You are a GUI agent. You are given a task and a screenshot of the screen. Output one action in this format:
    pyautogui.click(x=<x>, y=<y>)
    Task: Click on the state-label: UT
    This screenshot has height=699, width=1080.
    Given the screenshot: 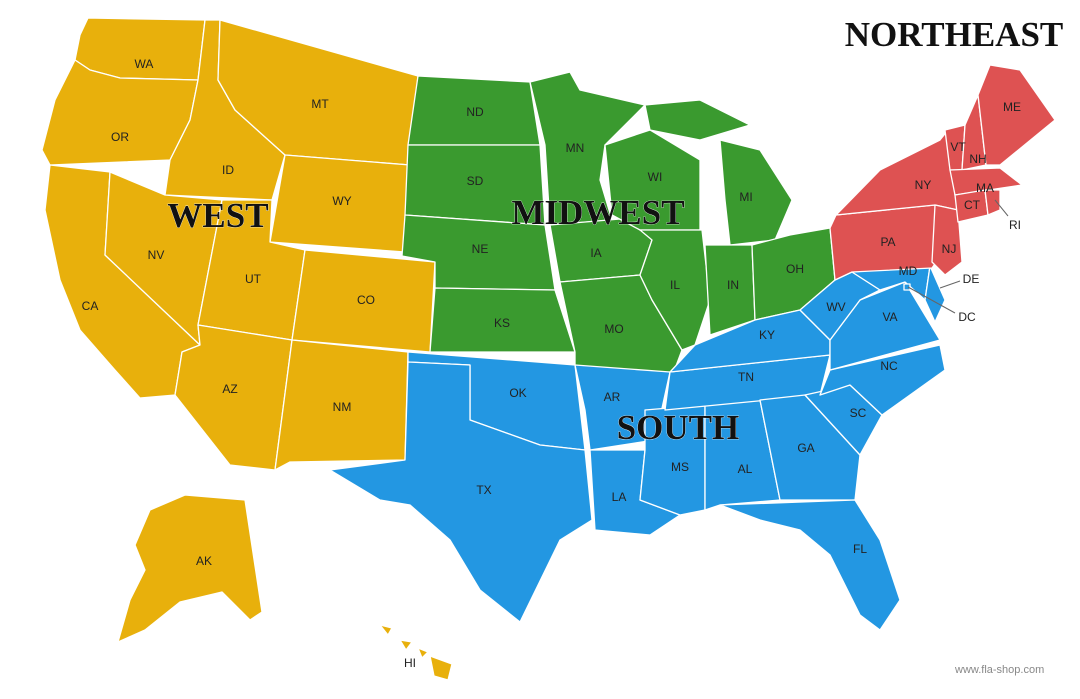 What is the action you would take?
    pyautogui.click(x=253, y=279)
    